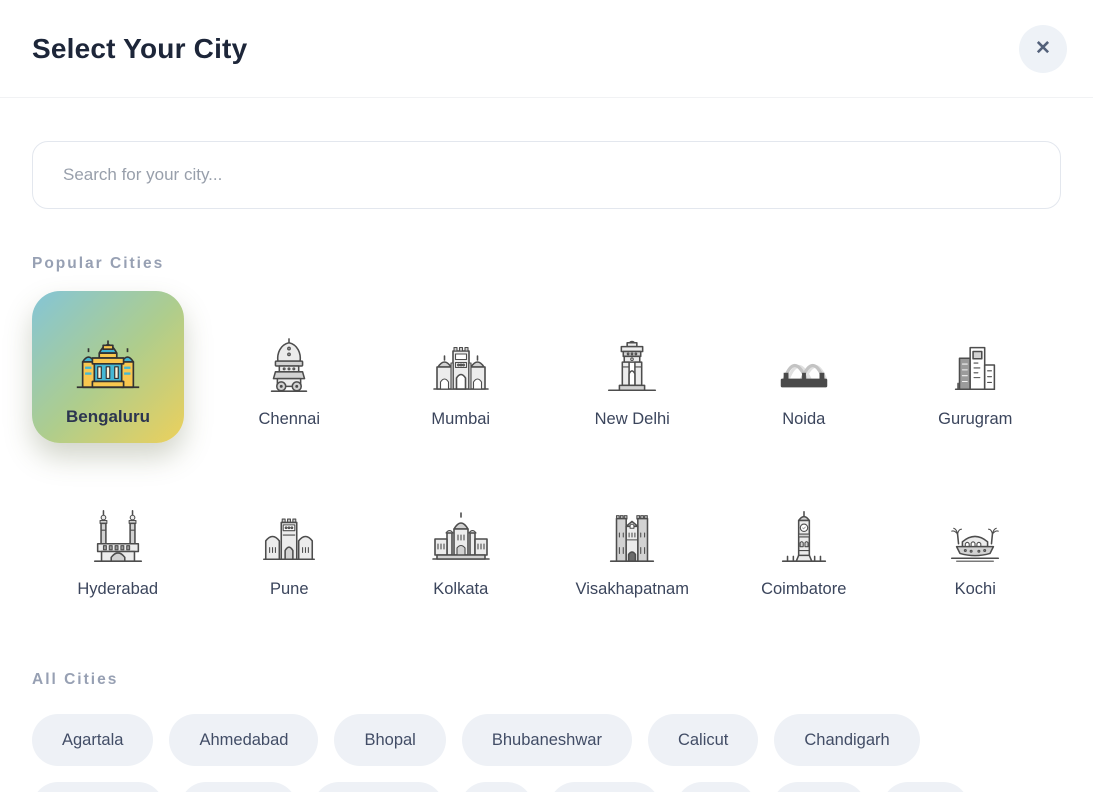 The height and width of the screenshot is (792, 1093). Describe the element at coordinates (975, 544) in the screenshot. I see `boat-icon` at that location.